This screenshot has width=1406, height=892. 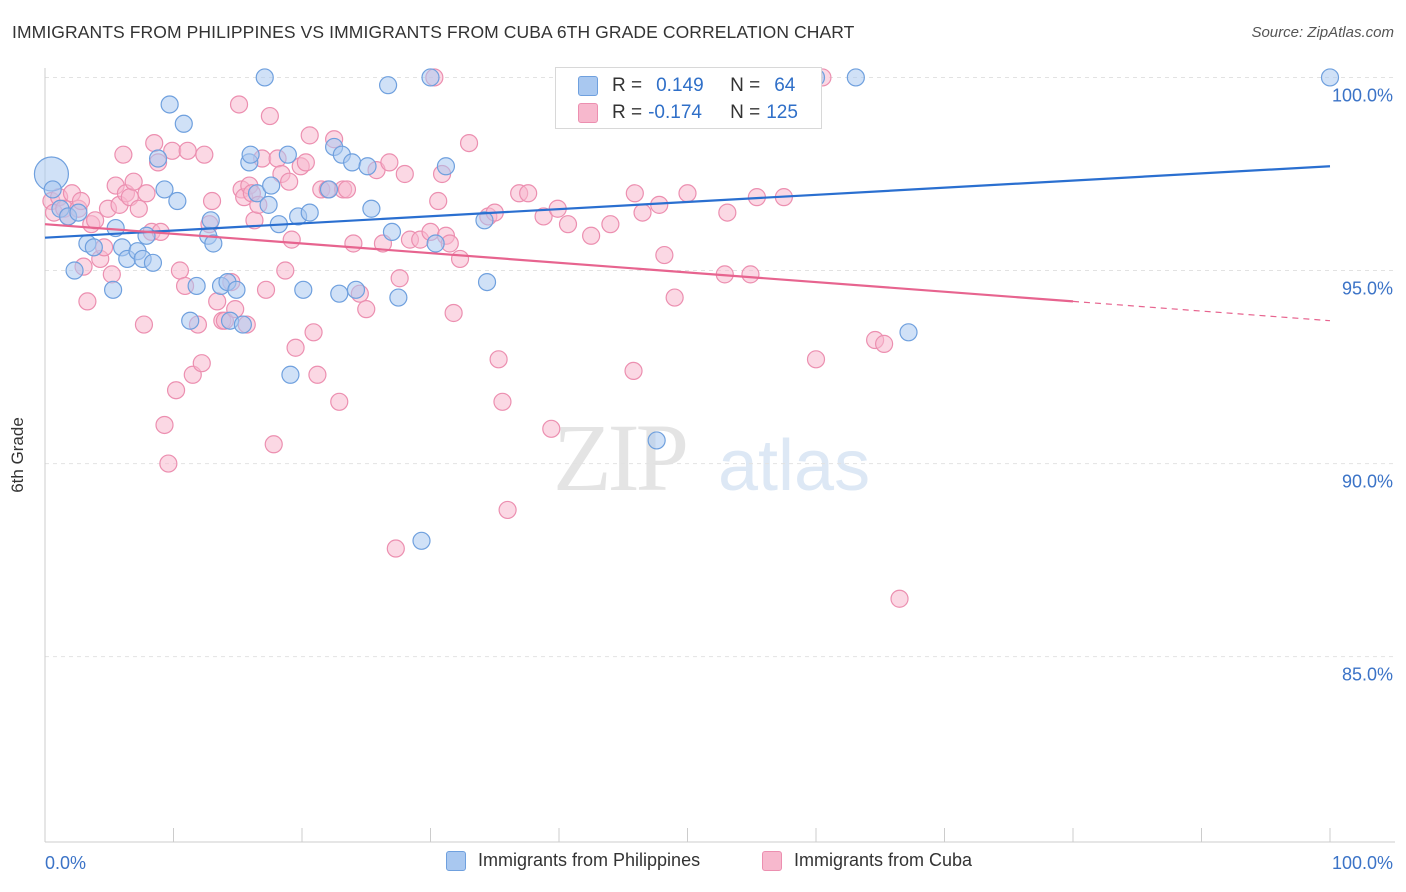 What do you see at coordinates (456, 860) in the screenshot?
I see `philippines-legend-swatch` at bounding box center [456, 860].